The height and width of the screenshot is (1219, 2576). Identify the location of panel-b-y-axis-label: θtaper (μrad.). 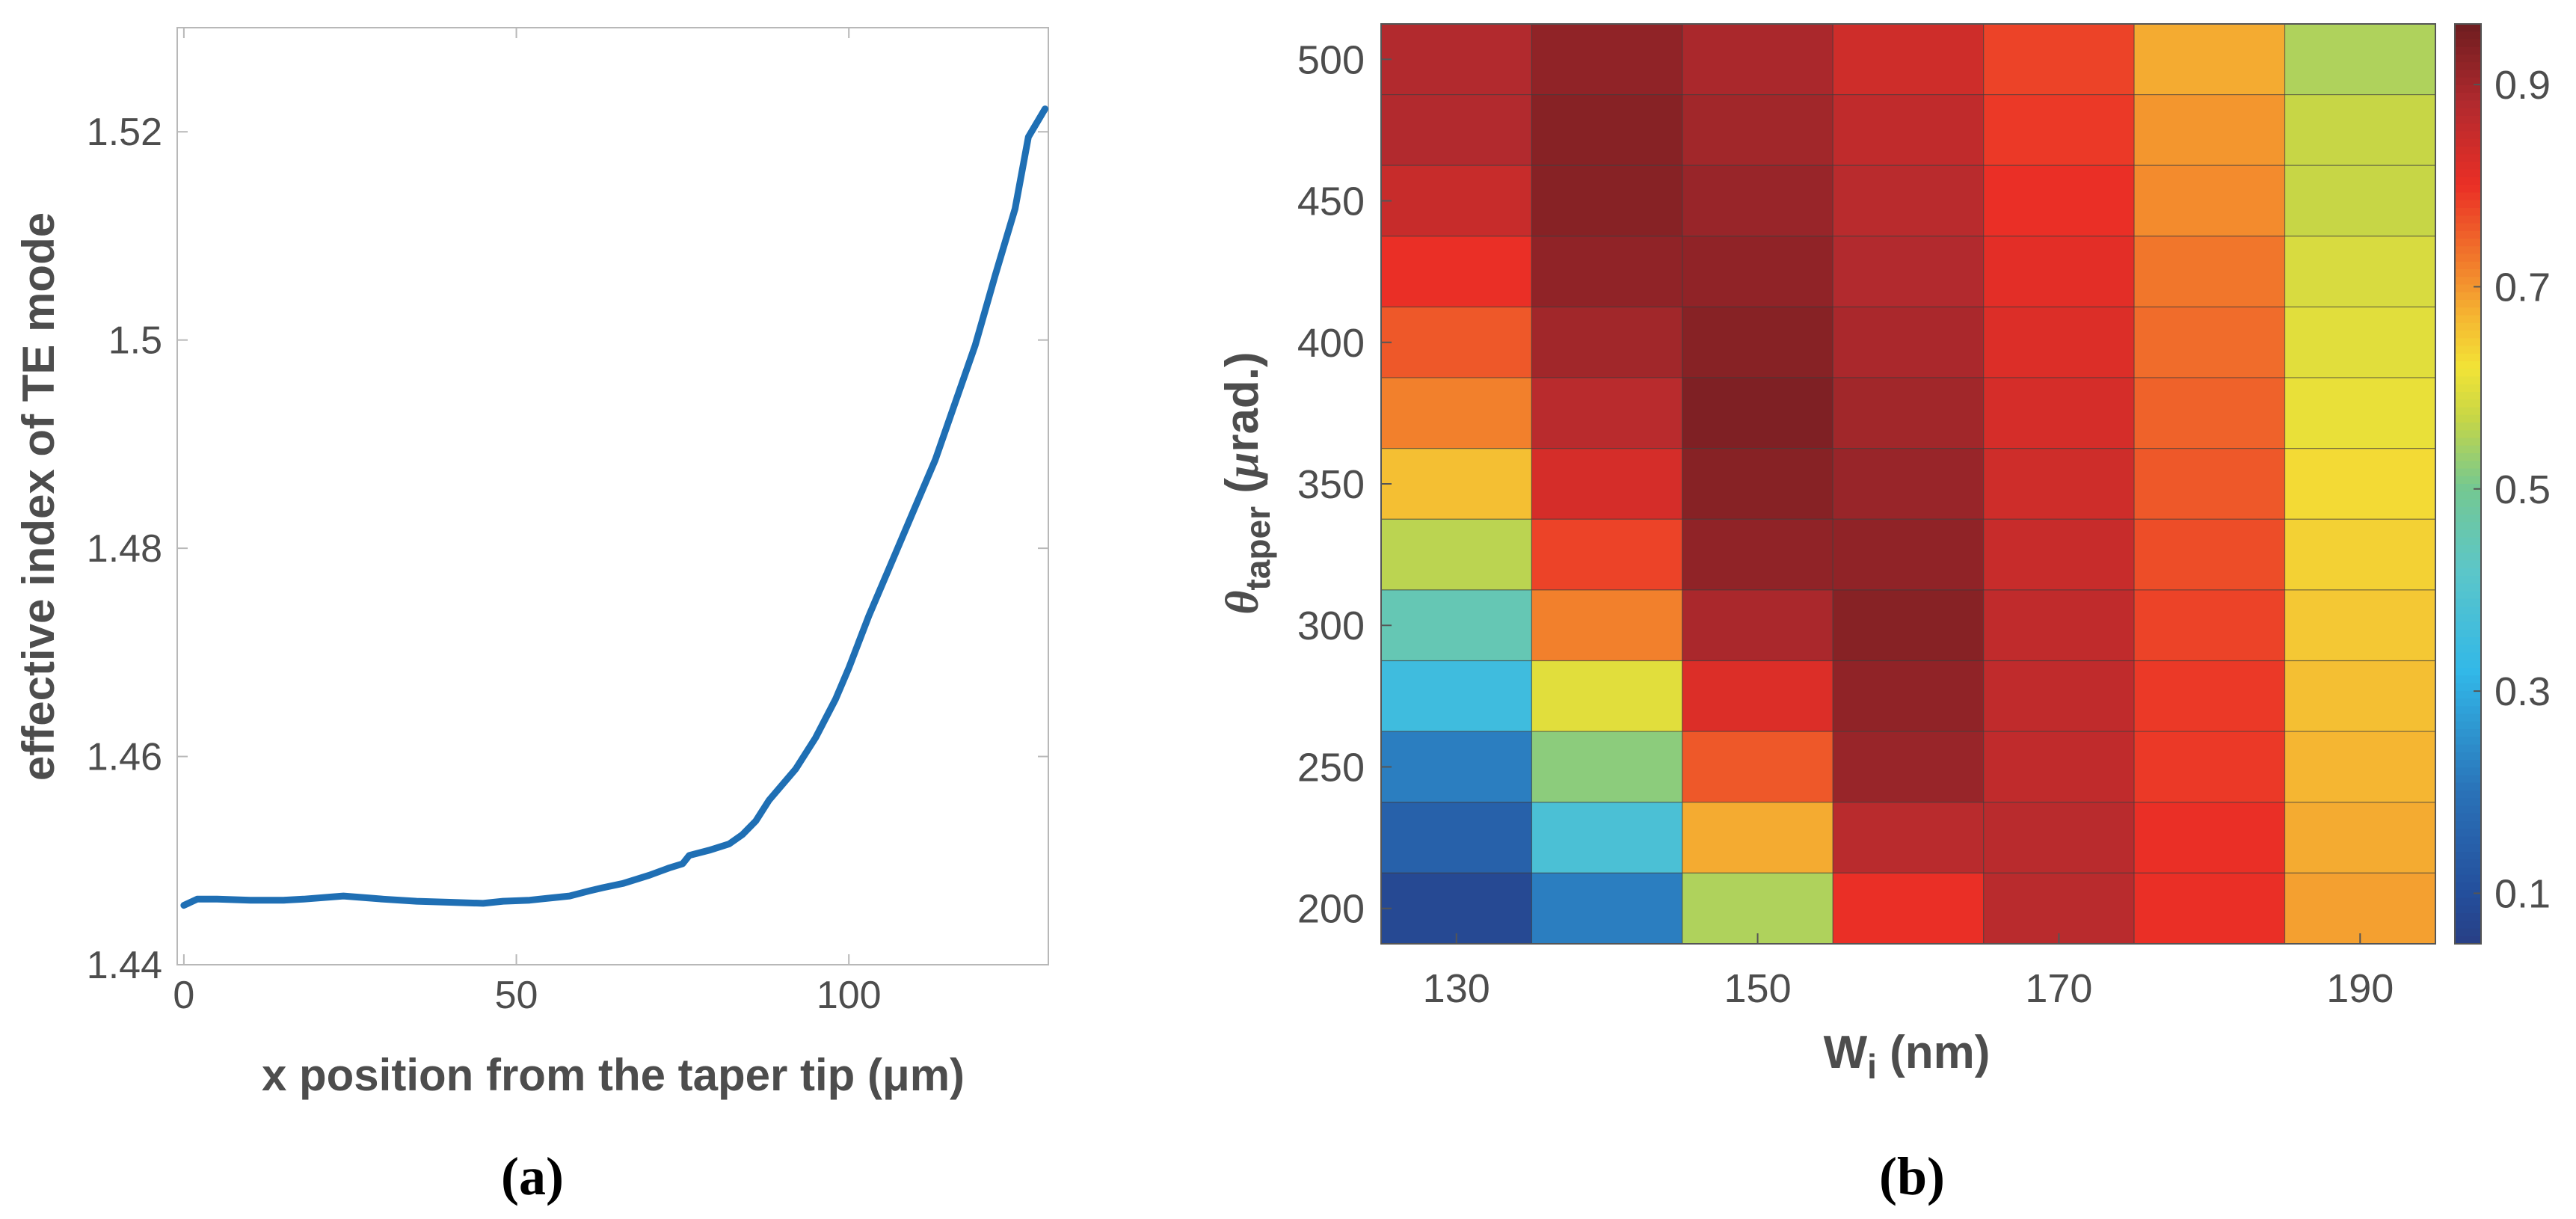
(1247, 482).